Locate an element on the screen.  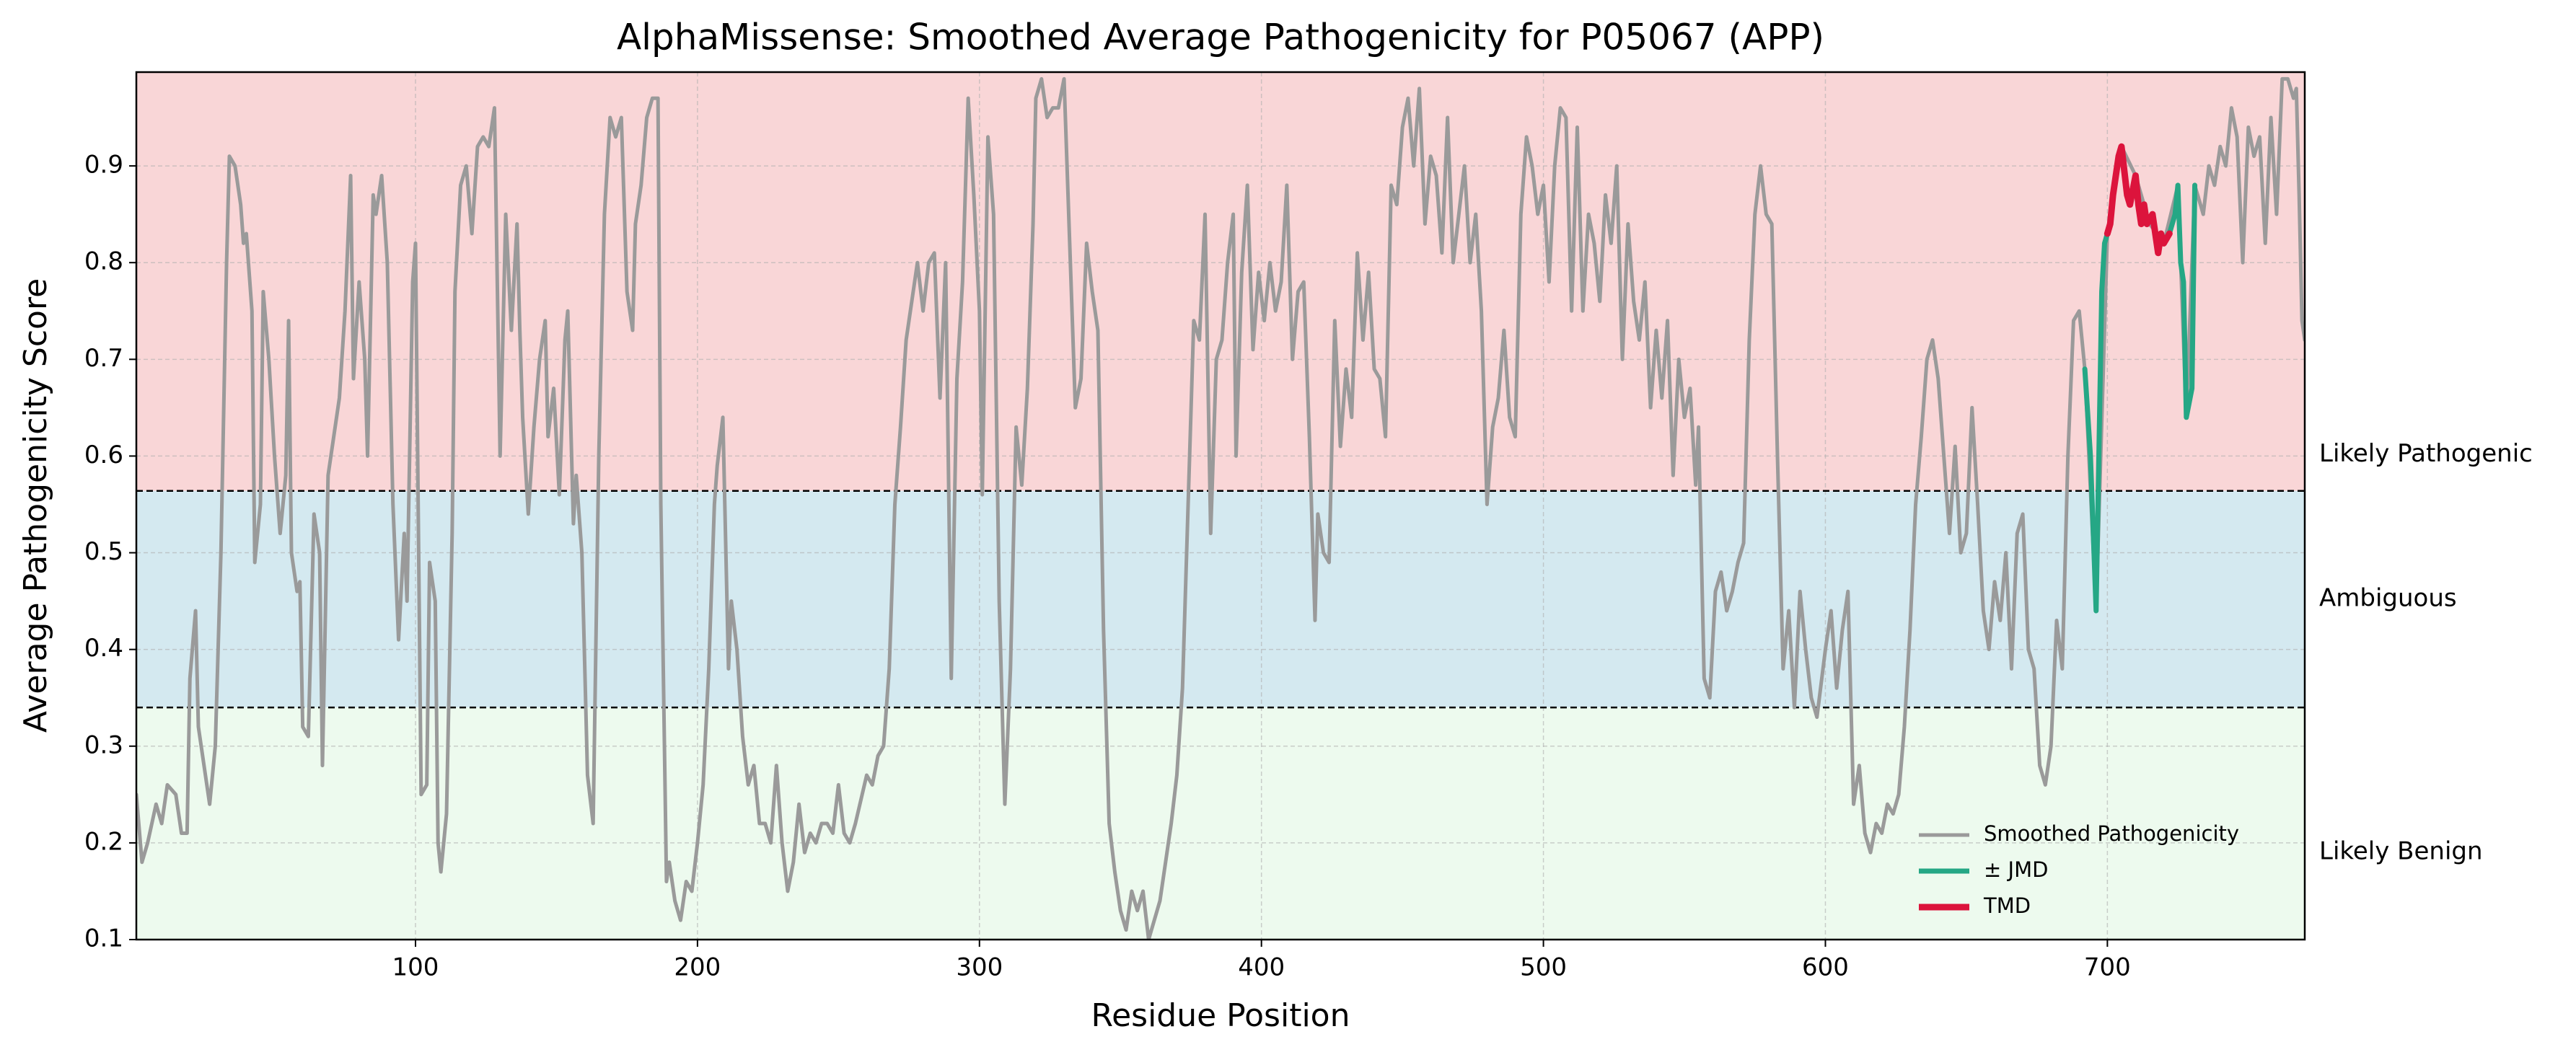
region-label: Likely Benign is located at coordinates (2401, 851).